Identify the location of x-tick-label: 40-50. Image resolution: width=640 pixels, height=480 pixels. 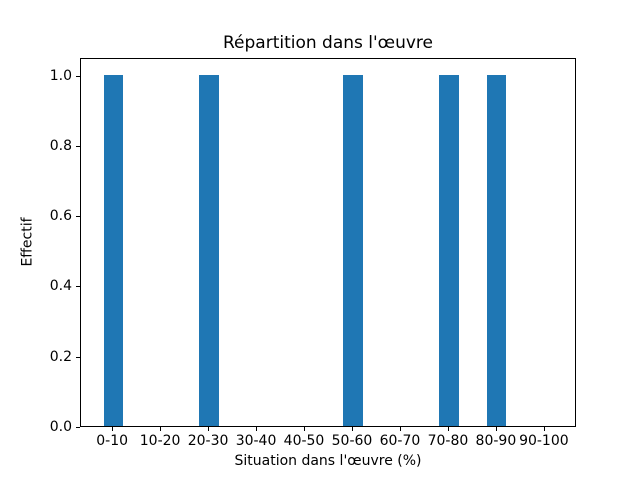
(304, 441).